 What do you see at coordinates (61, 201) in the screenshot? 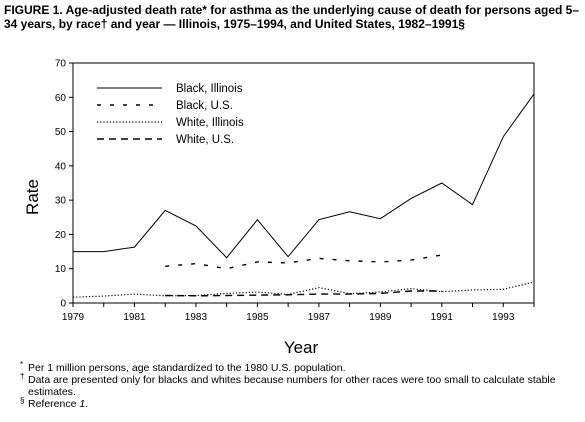
I see `y-tick-label: 30` at bounding box center [61, 201].